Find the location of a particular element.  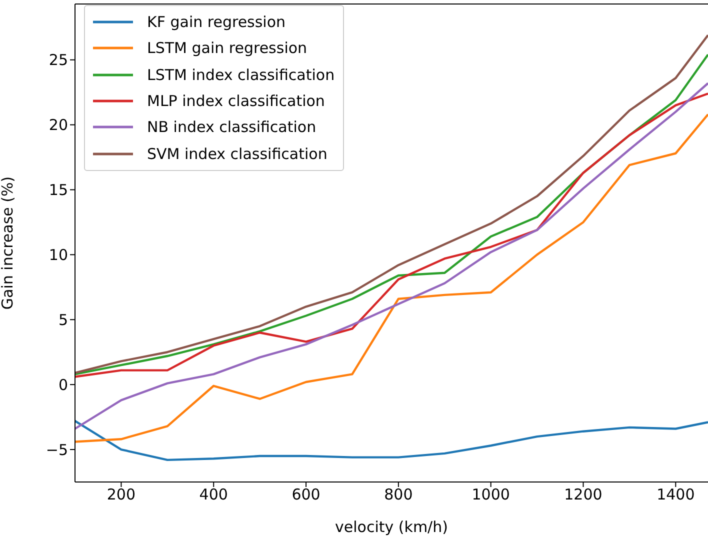

x-tick-label: 1000 is located at coordinates (491, 495).